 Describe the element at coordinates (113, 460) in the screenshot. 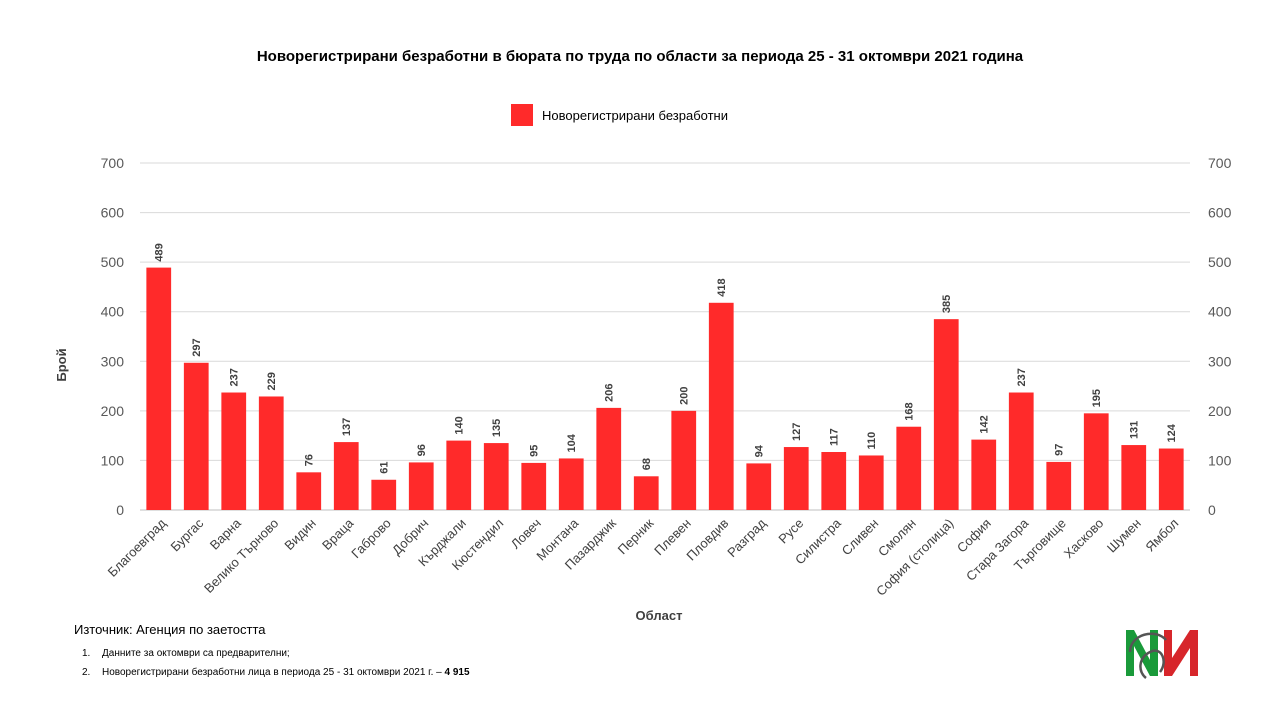

I see `y-tick-label: 100` at that location.